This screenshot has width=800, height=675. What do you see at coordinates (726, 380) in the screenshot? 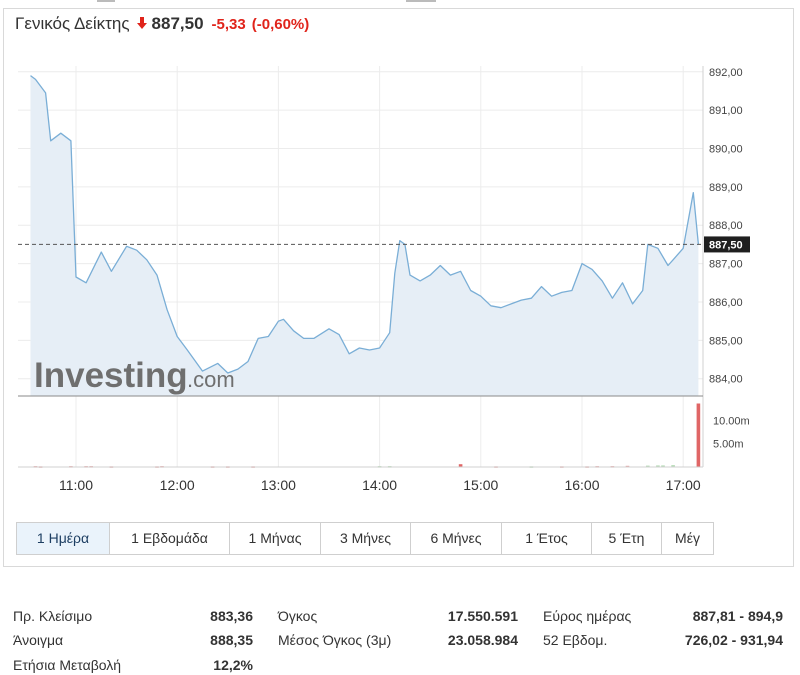
I see `y-tick-label: 884,00` at bounding box center [726, 380].